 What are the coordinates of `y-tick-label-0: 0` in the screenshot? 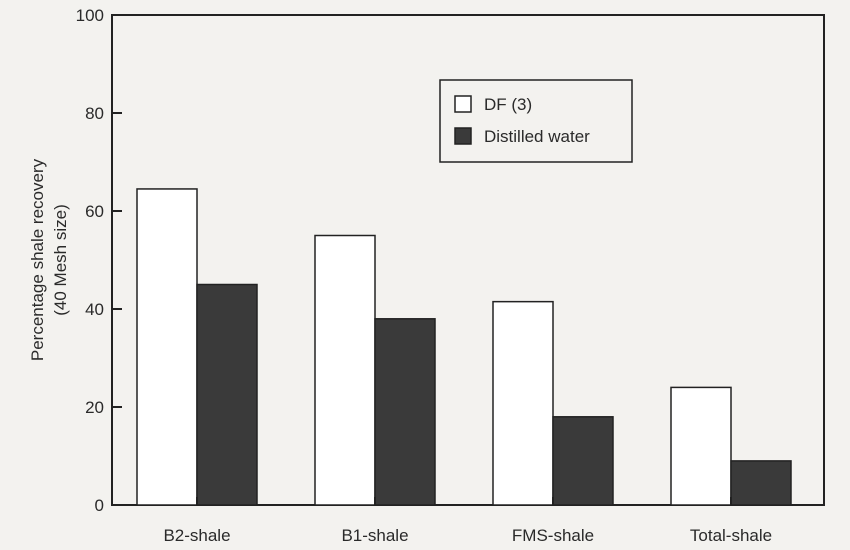 It's located at (99, 505).